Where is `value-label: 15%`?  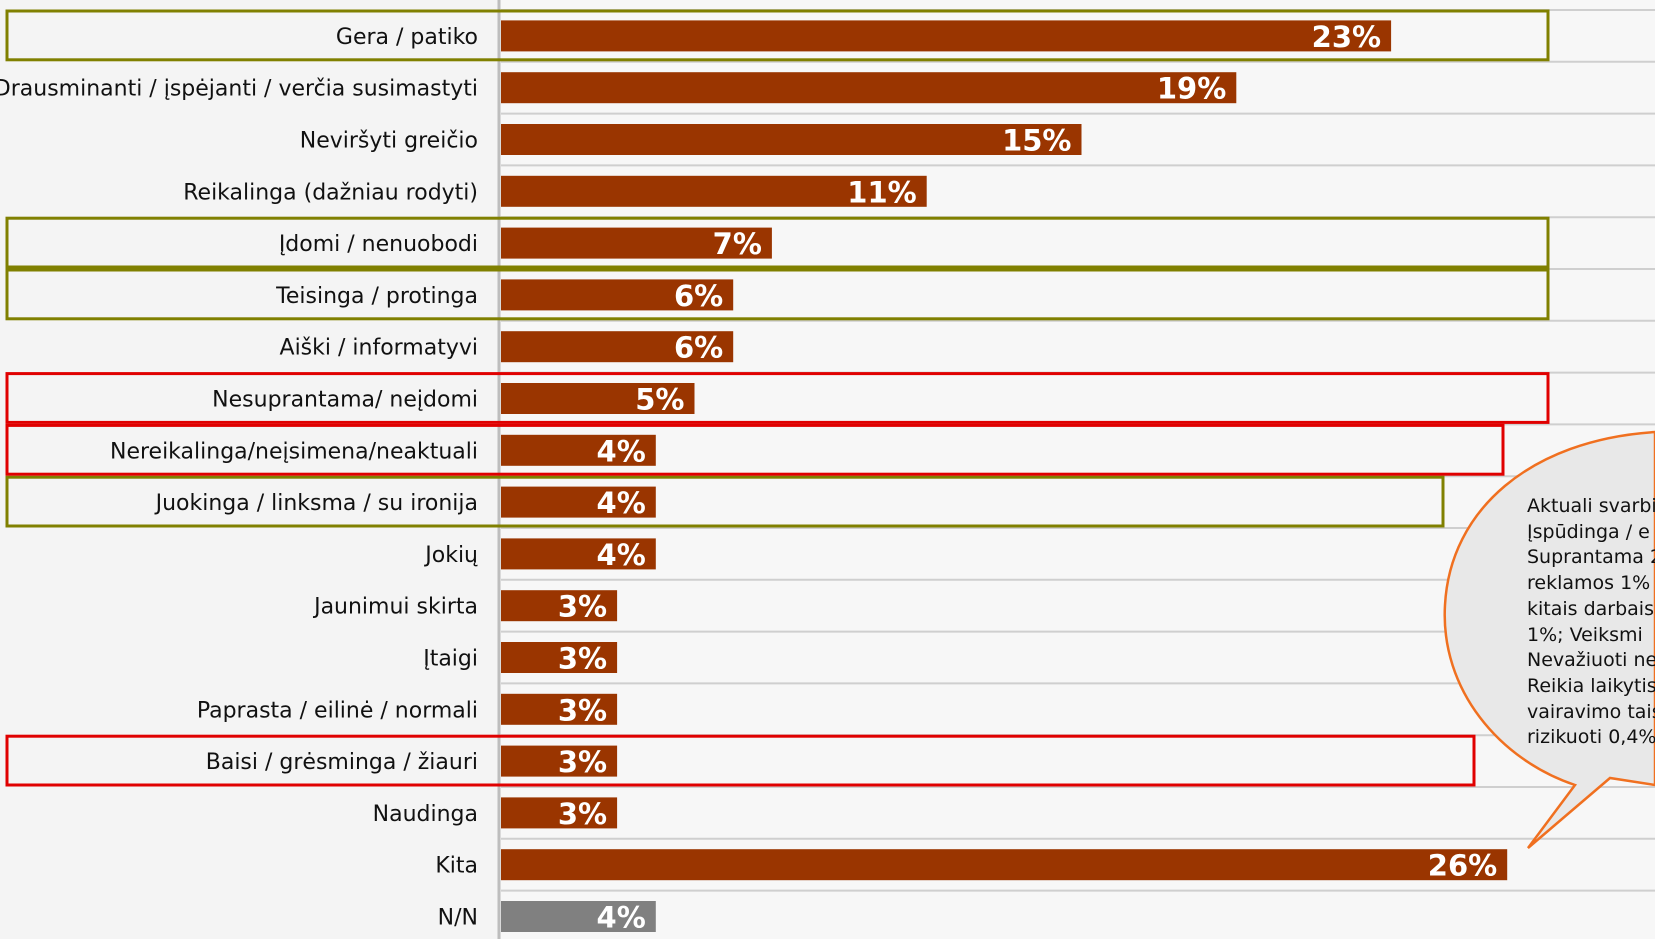
value-label: 15% is located at coordinates (1036, 141).